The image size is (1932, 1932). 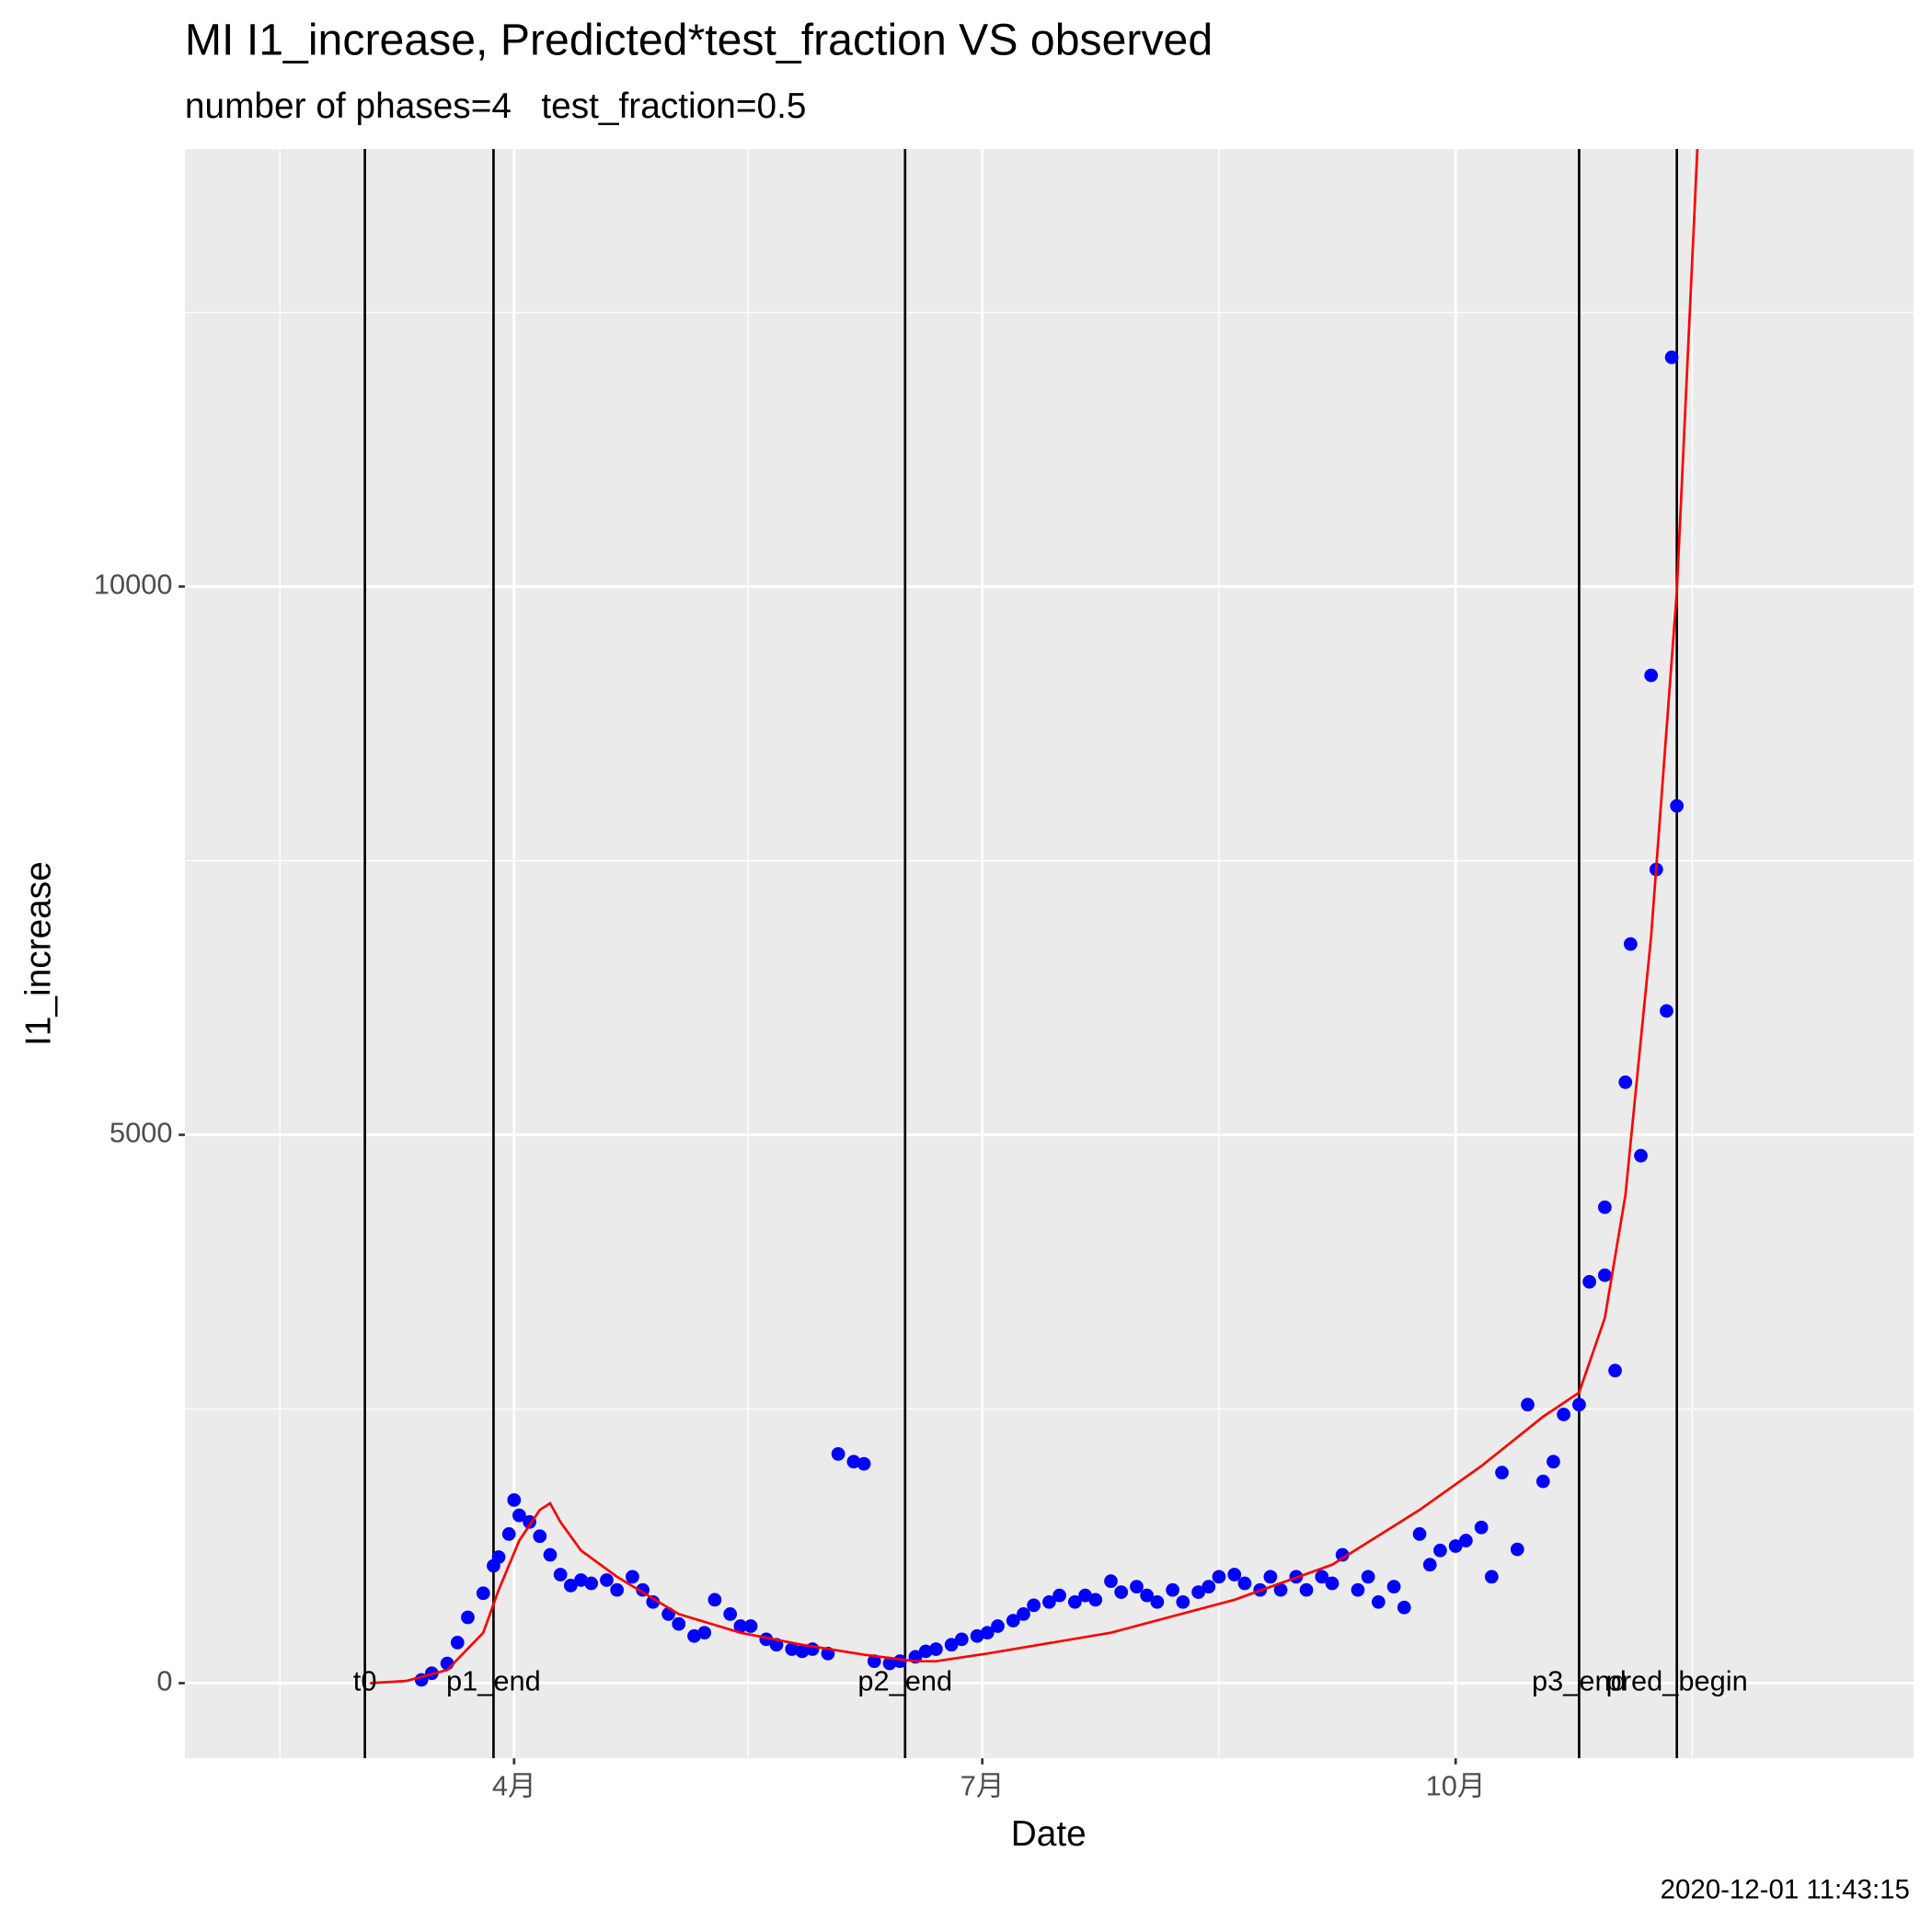 What do you see at coordinates (1785, 1890) in the screenshot?
I see `timestamp: 2020-12-01 11:43:15` at bounding box center [1785, 1890].